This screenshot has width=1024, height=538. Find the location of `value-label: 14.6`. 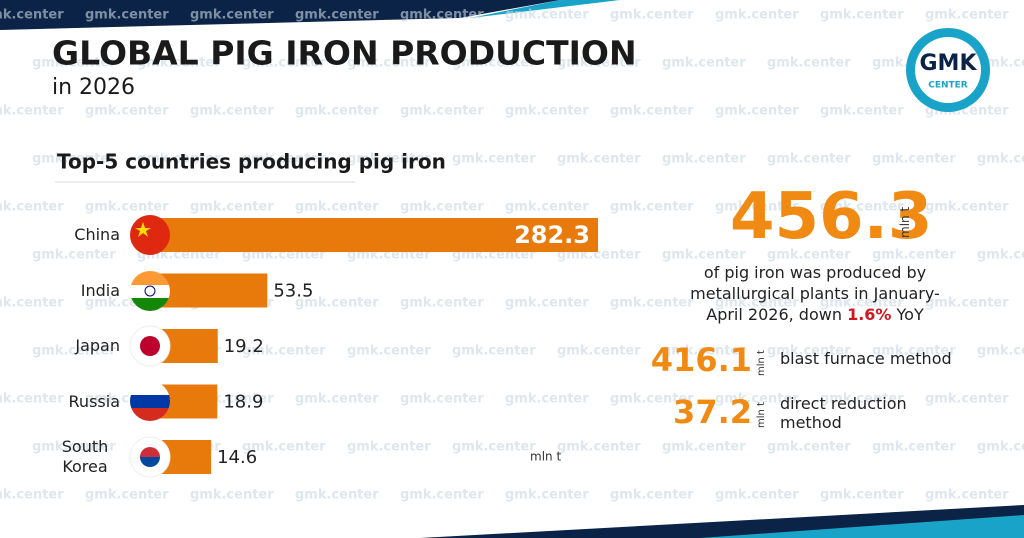

value-label: 14.6 is located at coordinates (237, 457).